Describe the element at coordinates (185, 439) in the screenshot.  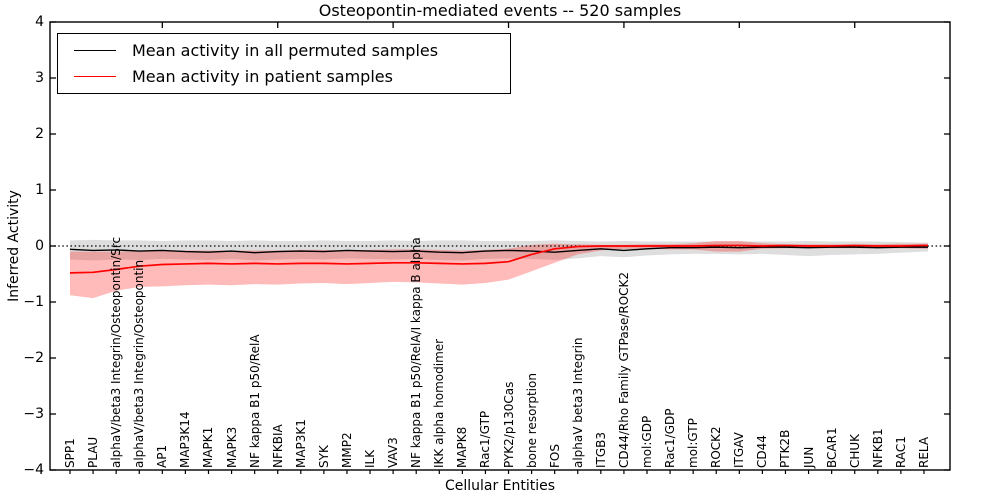
I see `x-tick-label: MAP3K14` at that location.